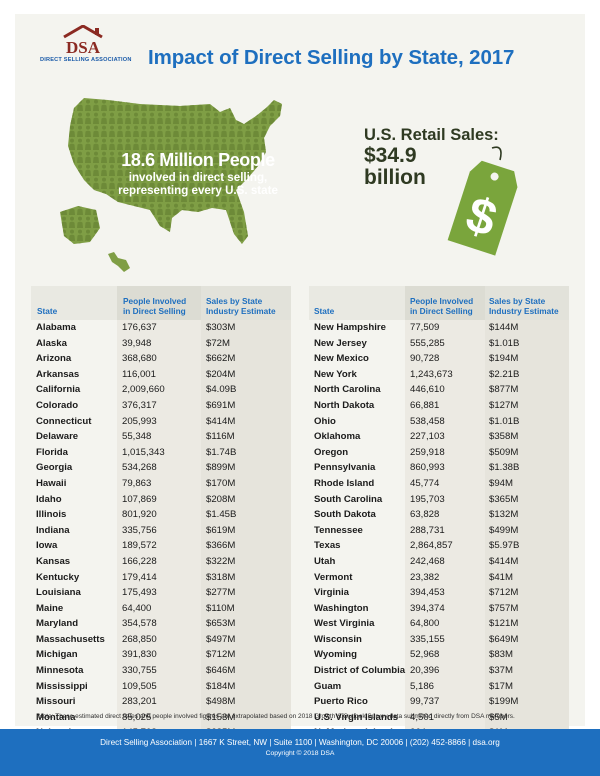 This screenshot has height=776, width=600. Describe the element at coordinates (161, 546) in the screenshot. I see `table-row: Iowa 189,572 $366M` at that location.